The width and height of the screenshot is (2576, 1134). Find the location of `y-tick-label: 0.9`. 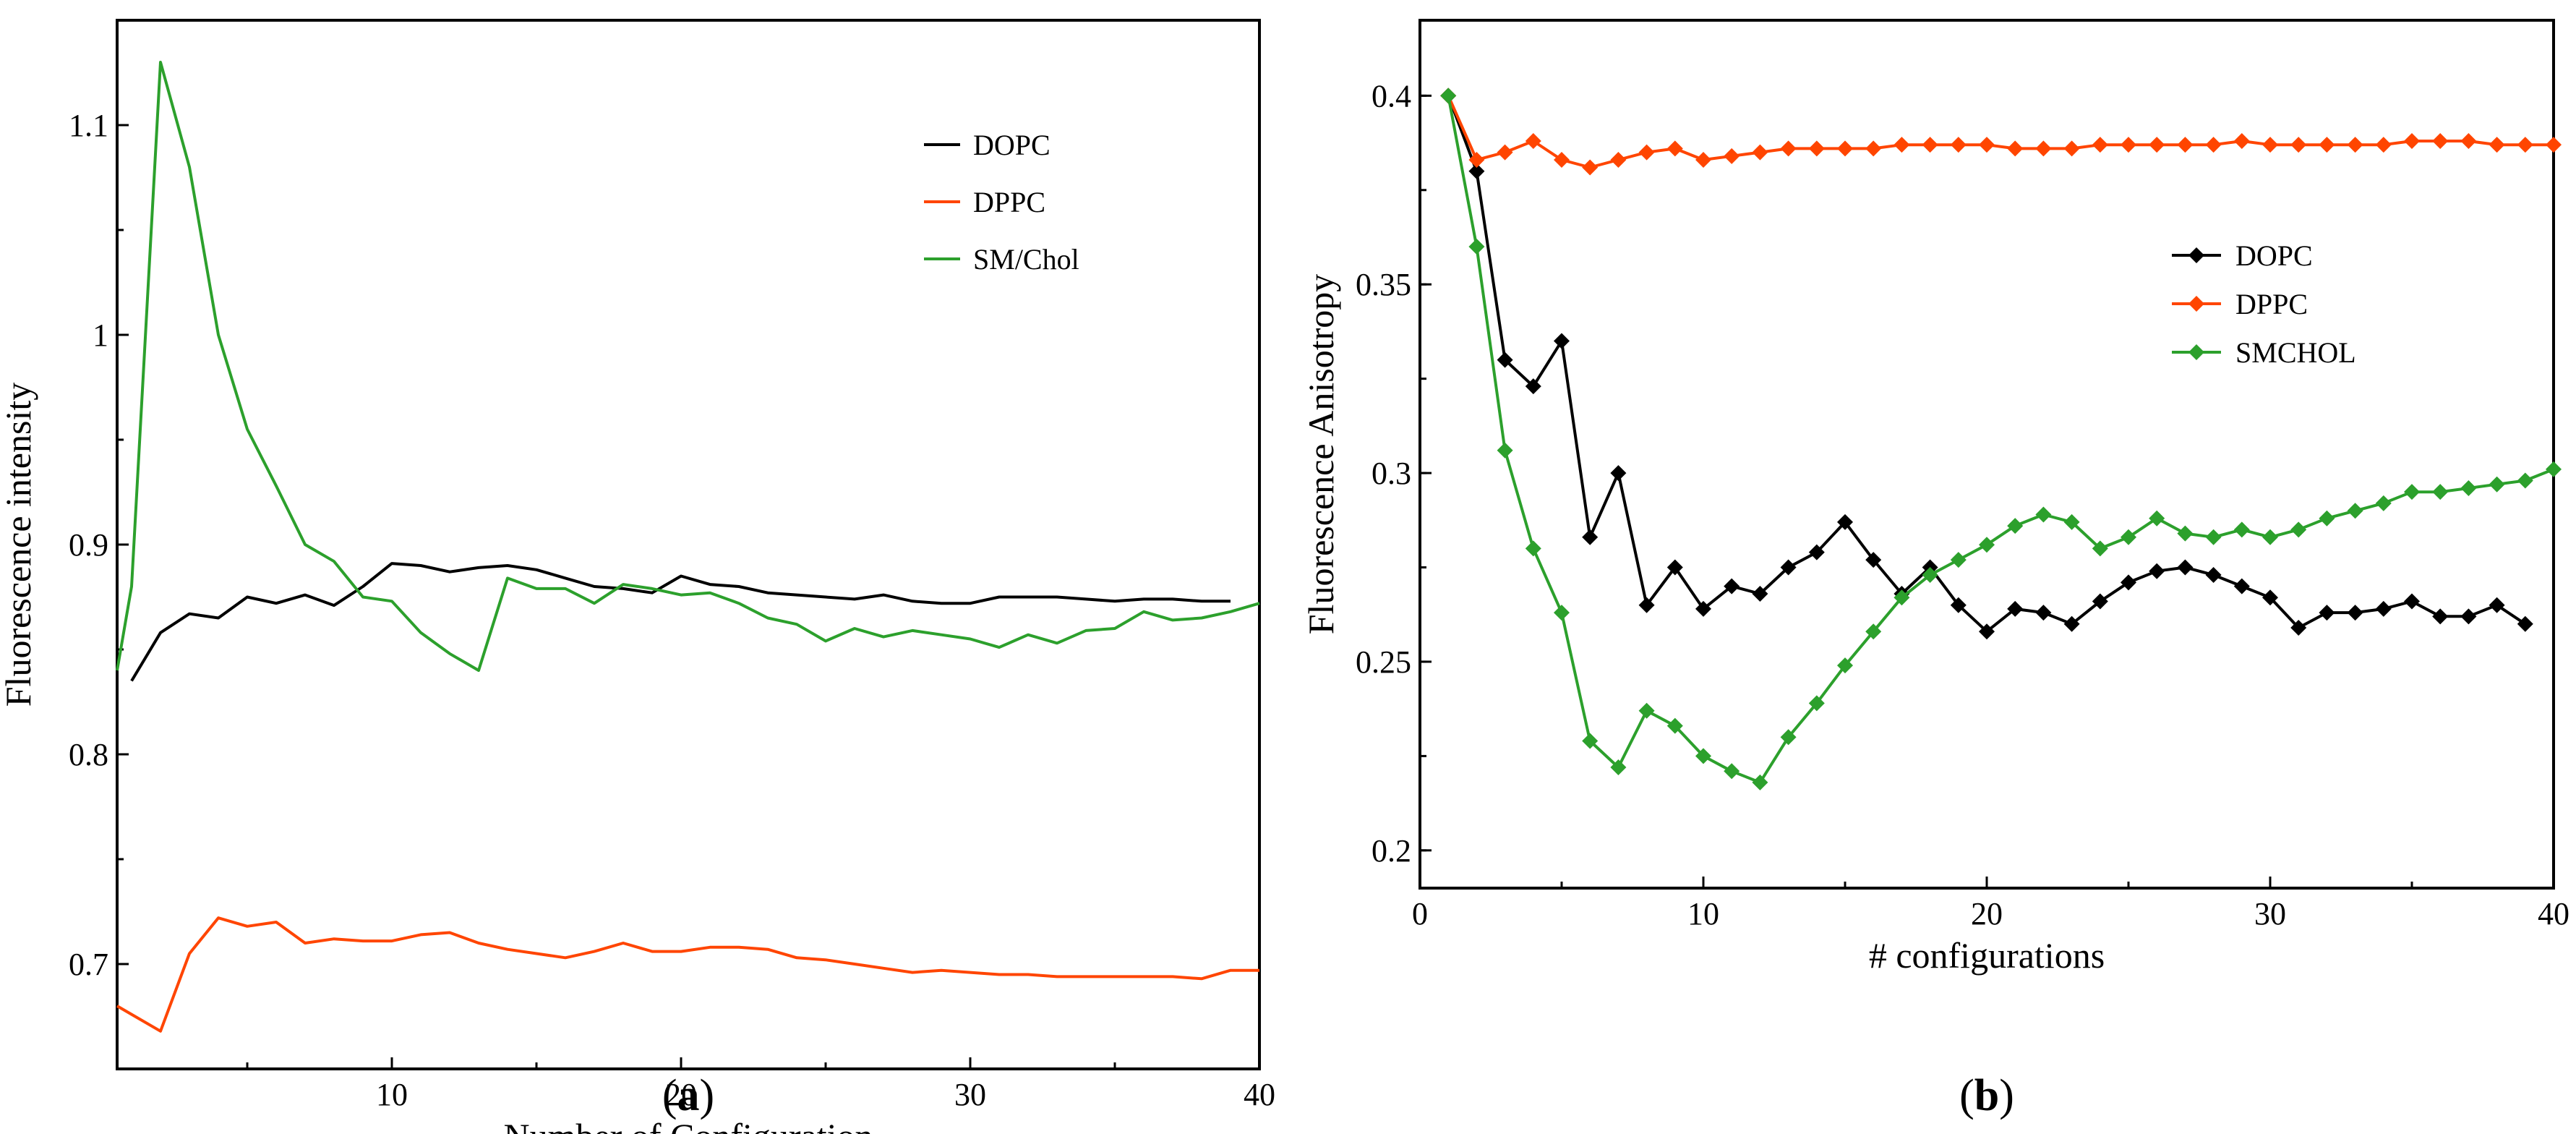

y-tick-label: 0.9 is located at coordinates (88, 545).